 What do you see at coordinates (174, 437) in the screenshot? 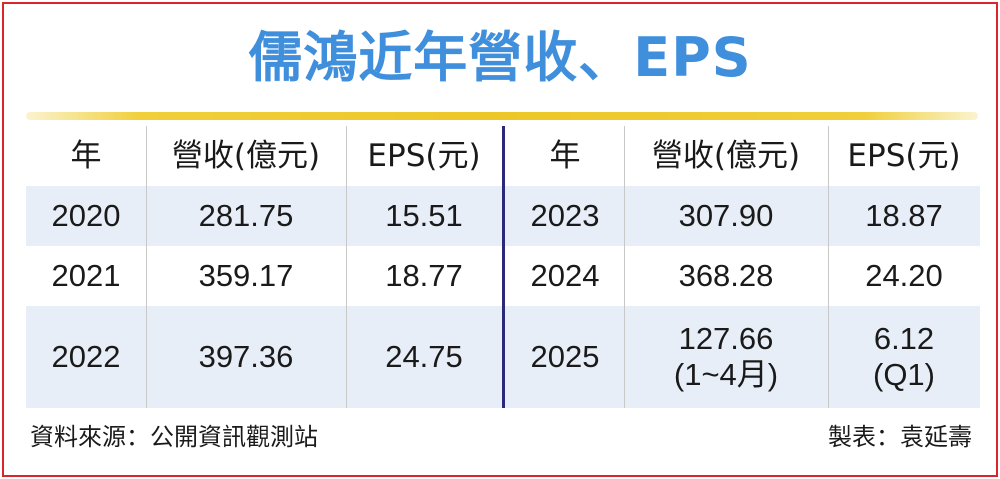
I see `data-source-note: 資料來源：公開資訊觀測站` at bounding box center [174, 437].